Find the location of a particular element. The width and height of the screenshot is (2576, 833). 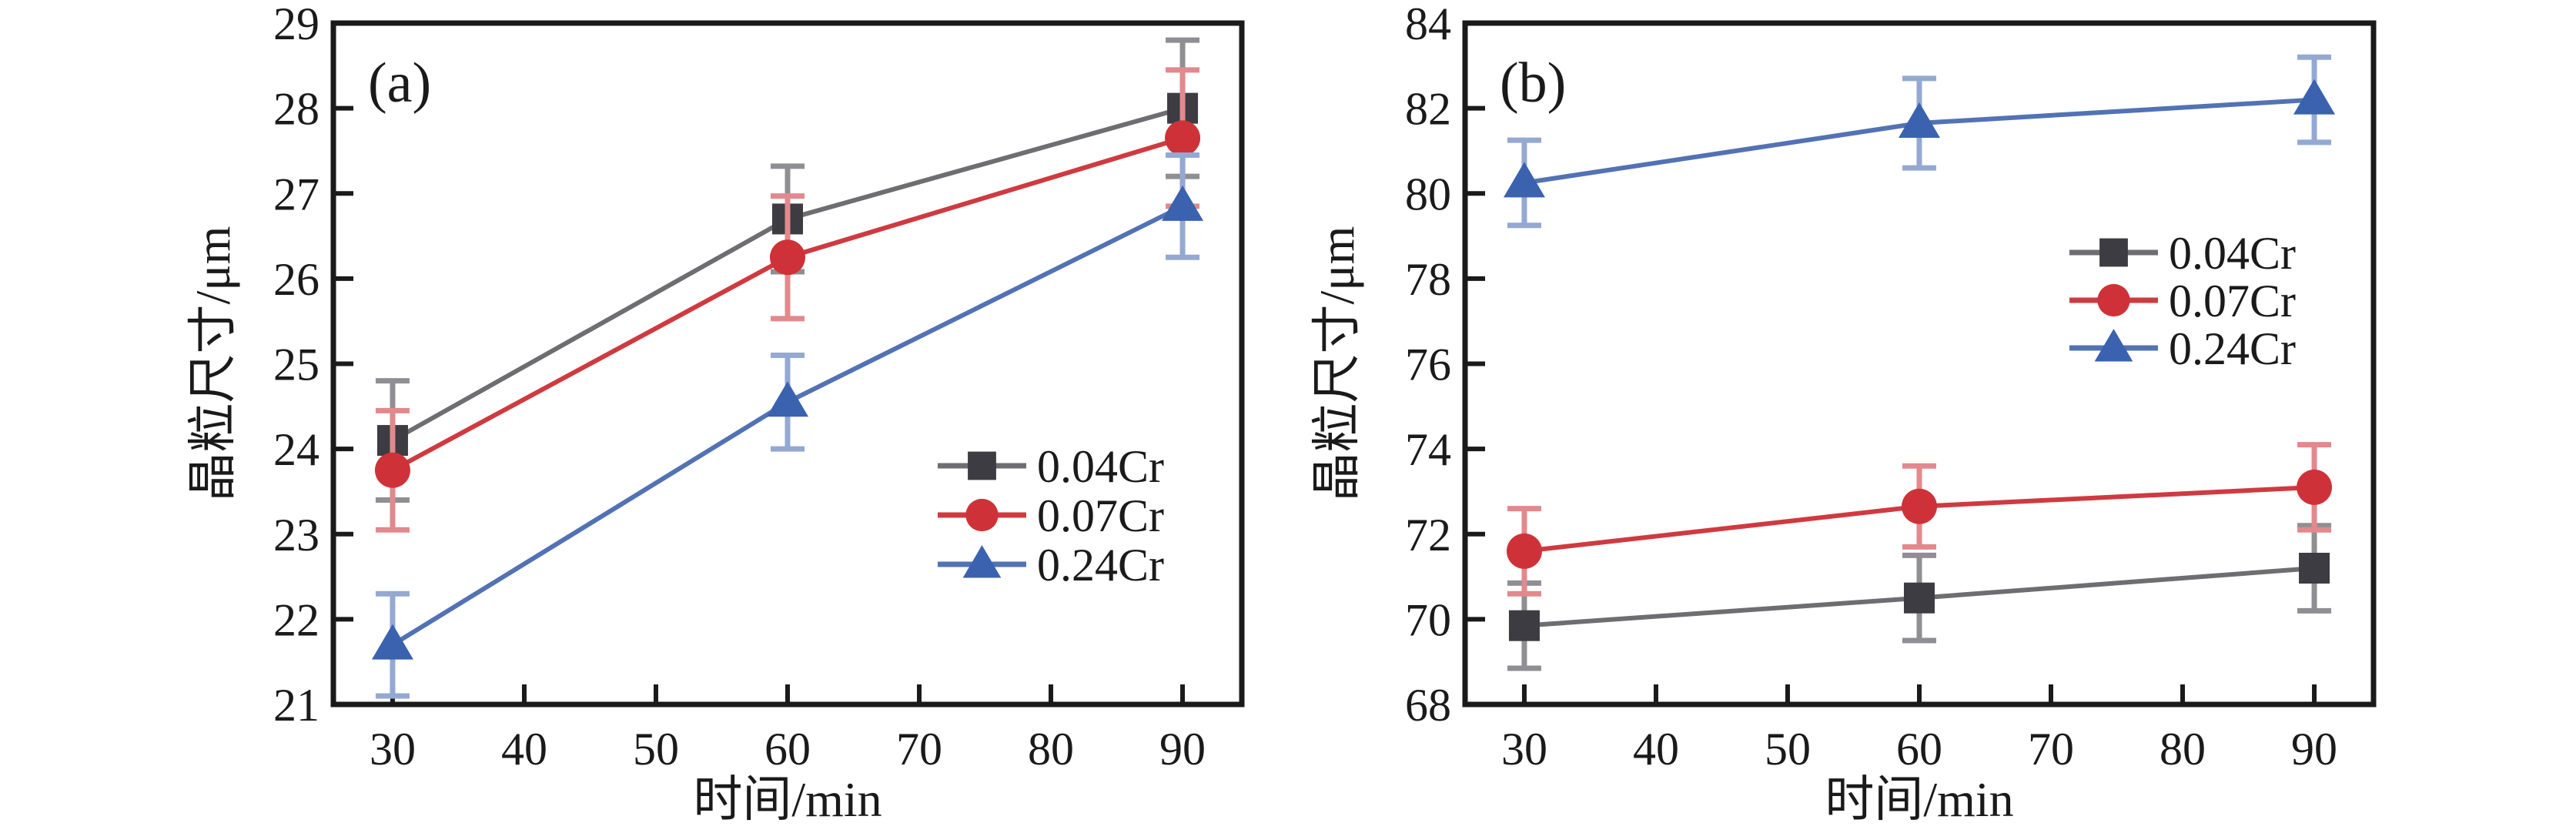

y-tick-label: 27 is located at coordinates (296, 194).